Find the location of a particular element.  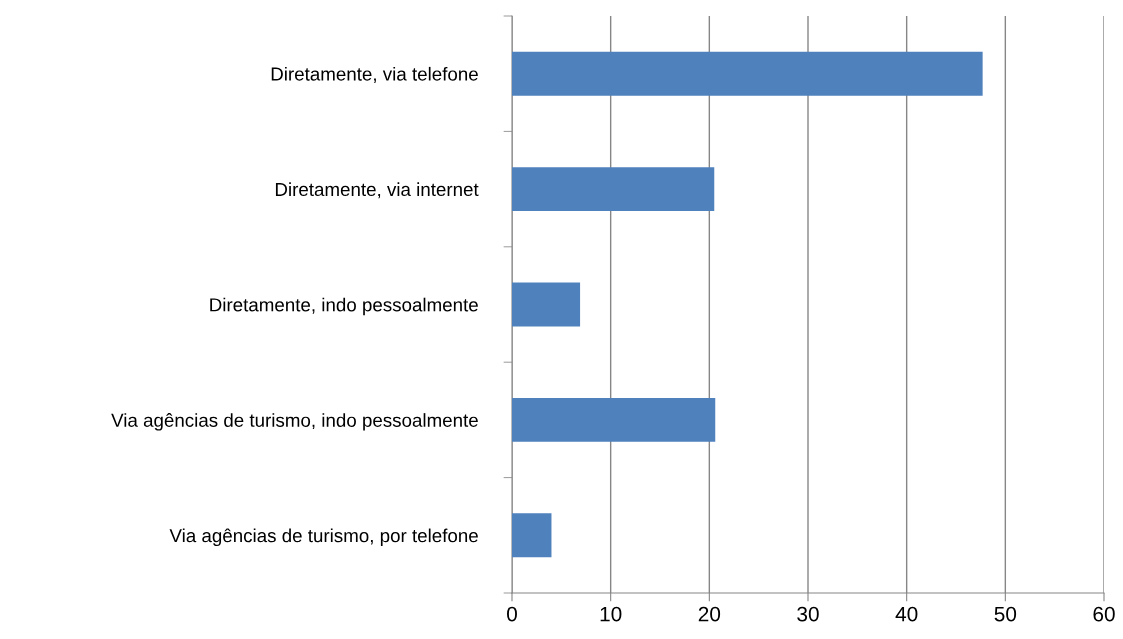

y-tick-label: Via agências de turismo, por telefone is located at coordinates (323, 537).